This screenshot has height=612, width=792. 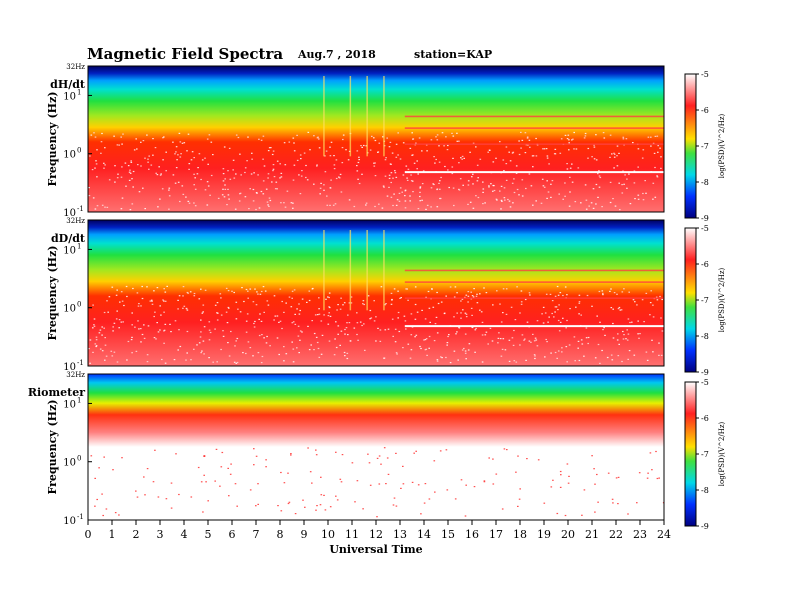 What do you see at coordinates (375, 549) in the screenshot?
I see `x-axis-label: Universal Time` at bounding box center [375, 549].